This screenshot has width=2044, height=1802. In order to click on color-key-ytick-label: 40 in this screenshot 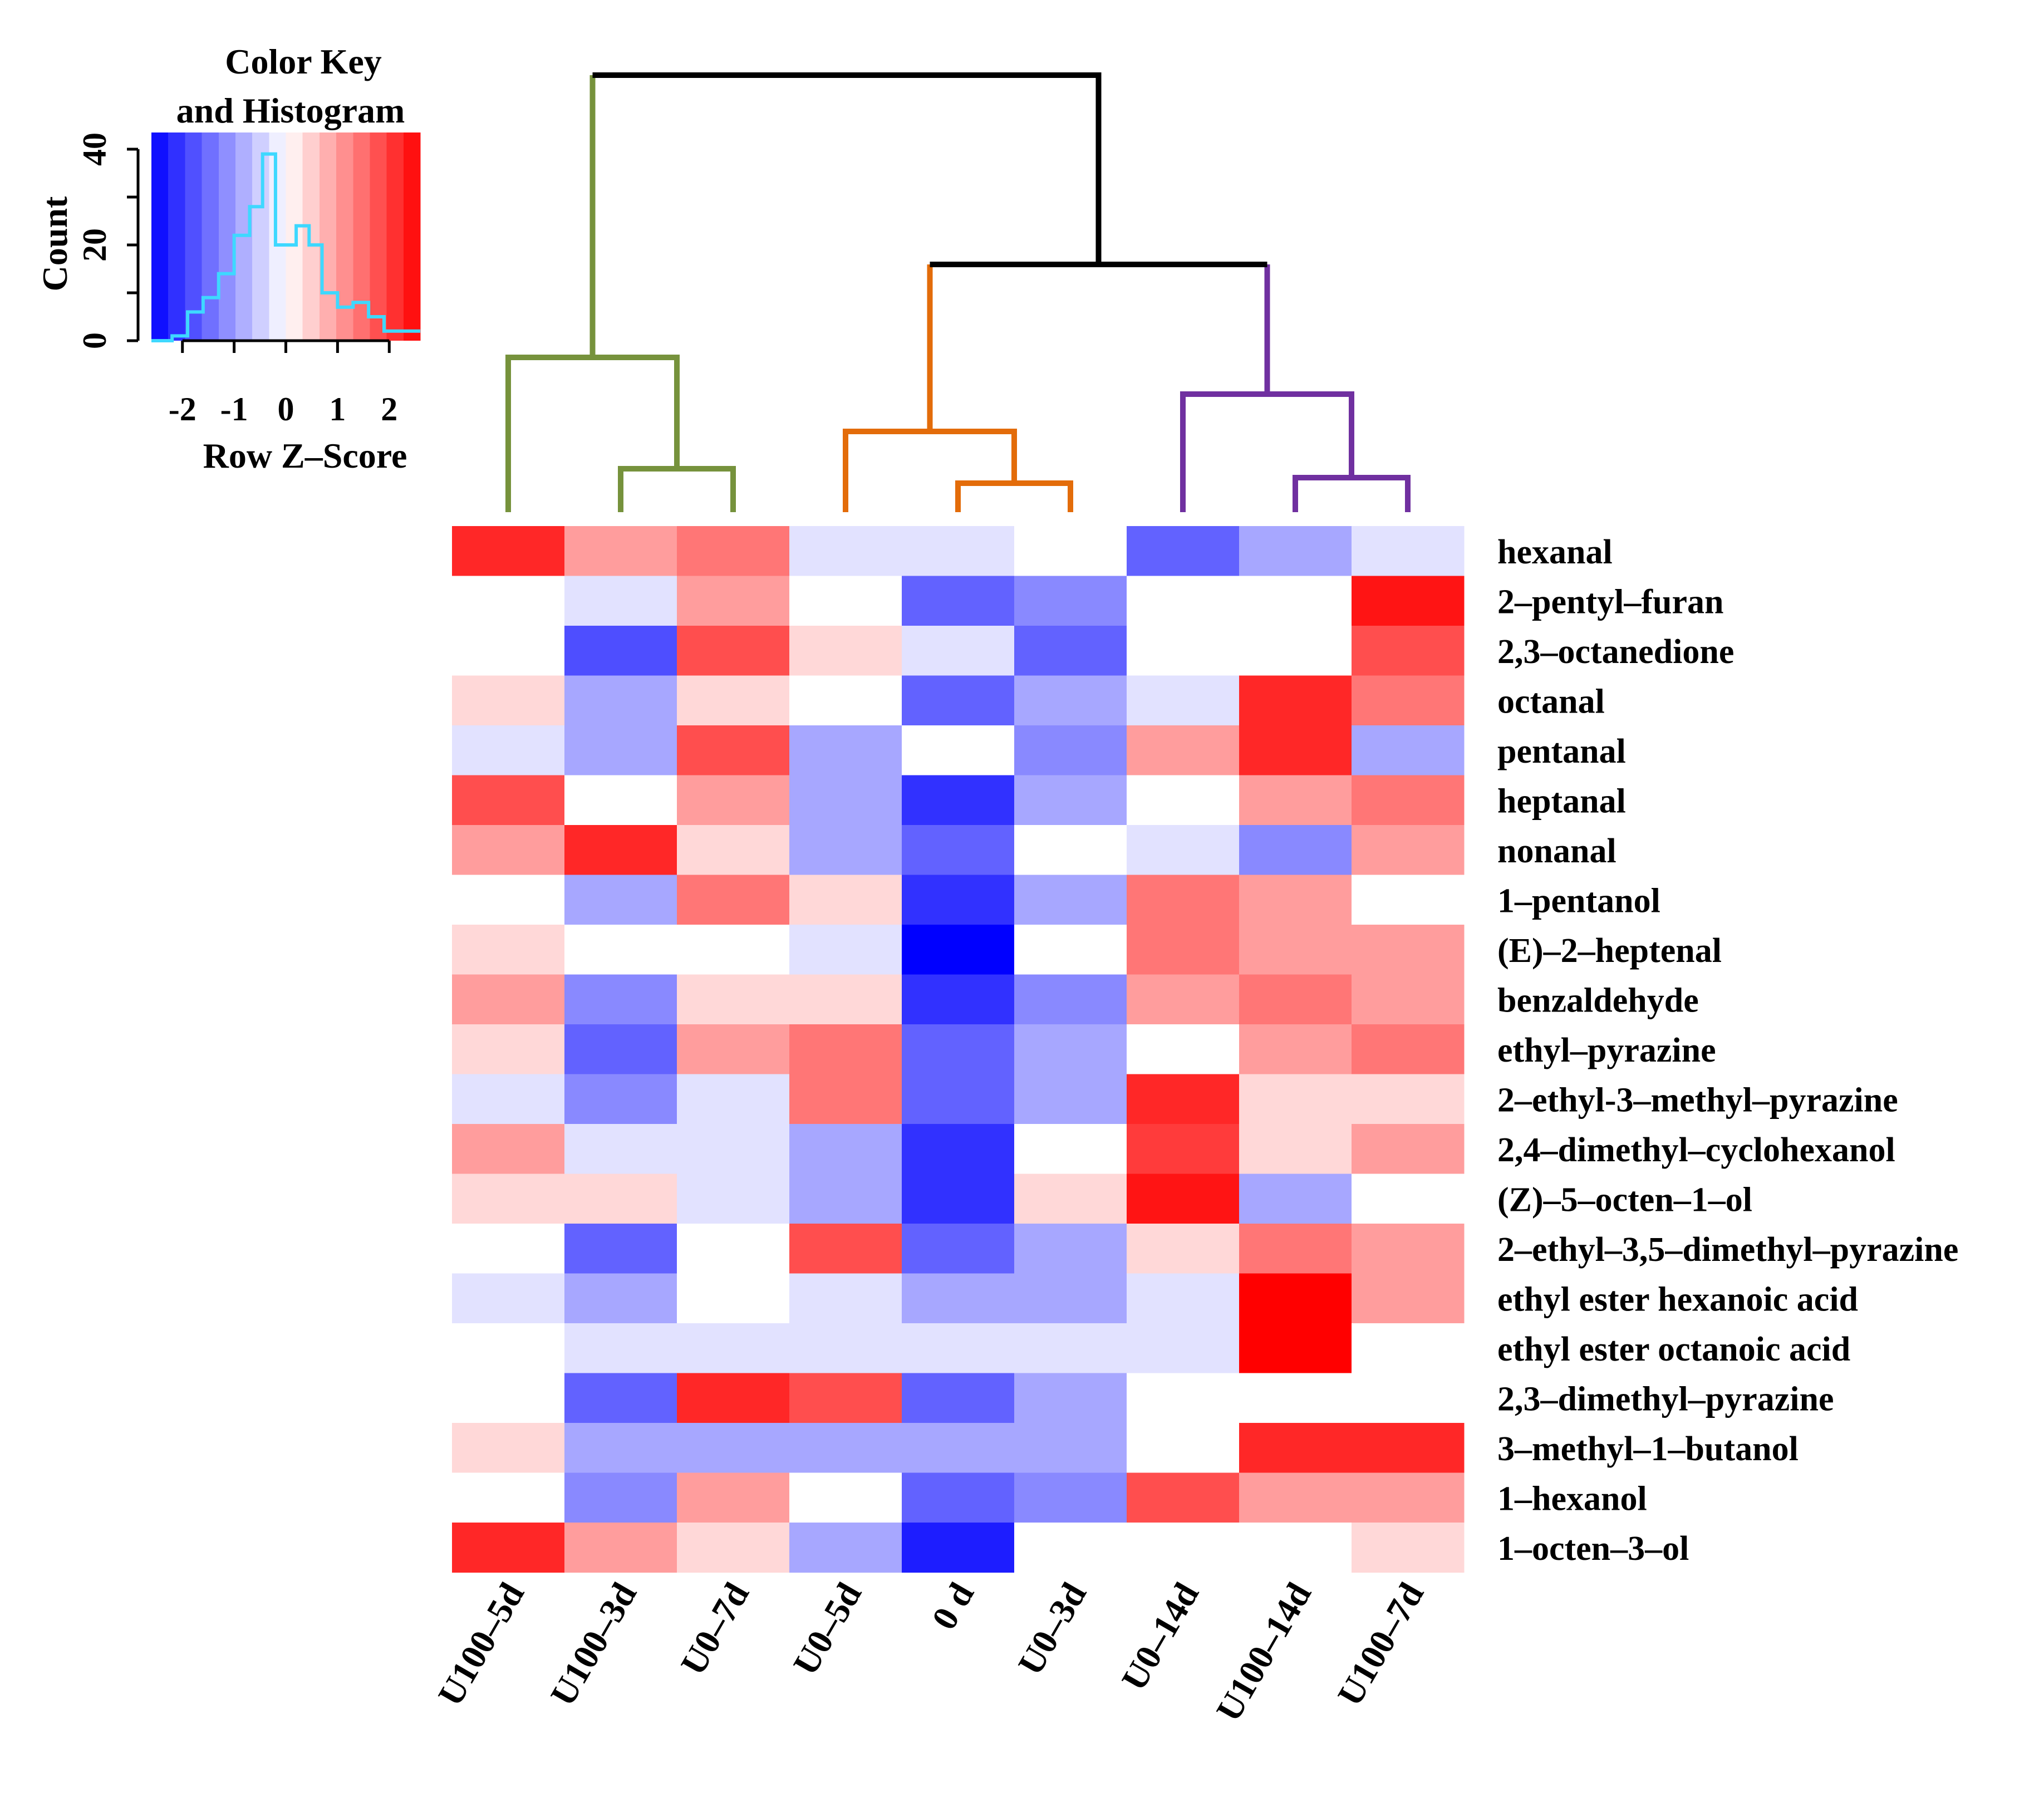, I will do `click(94, 149)`.